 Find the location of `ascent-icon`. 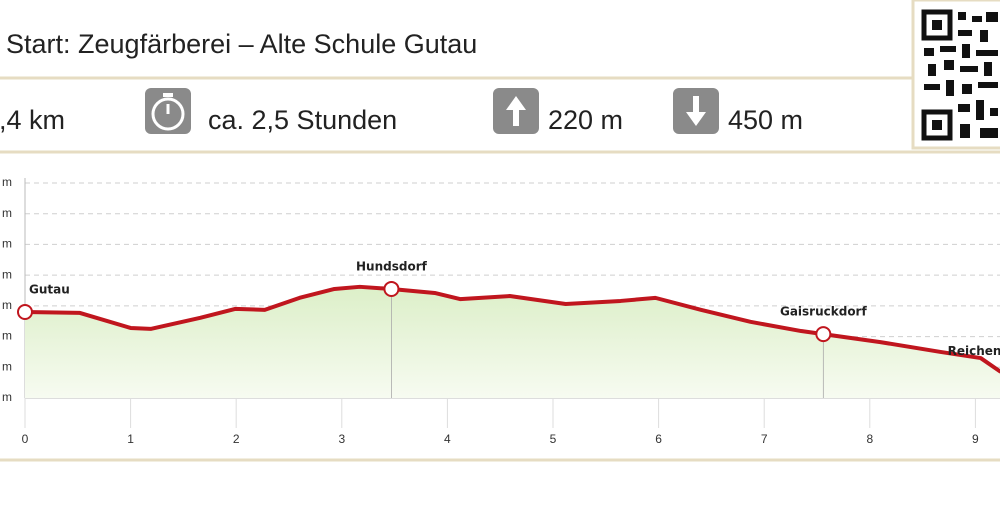

ascent-icon is located at coordinates (516, 111).